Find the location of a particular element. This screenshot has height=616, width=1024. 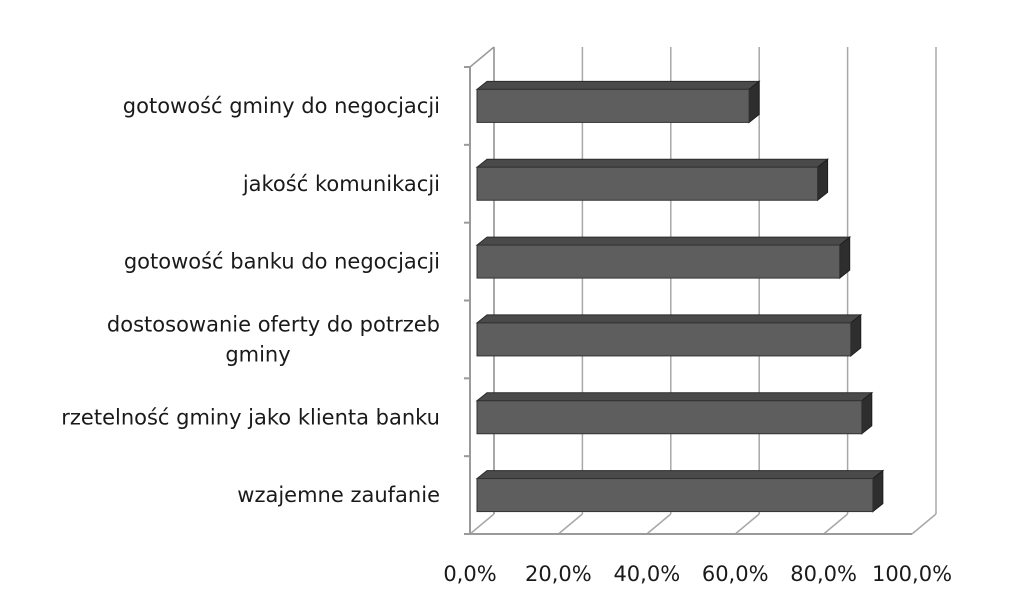

category-label: wzajemne zaufanie is located at coordinates (338, 495).